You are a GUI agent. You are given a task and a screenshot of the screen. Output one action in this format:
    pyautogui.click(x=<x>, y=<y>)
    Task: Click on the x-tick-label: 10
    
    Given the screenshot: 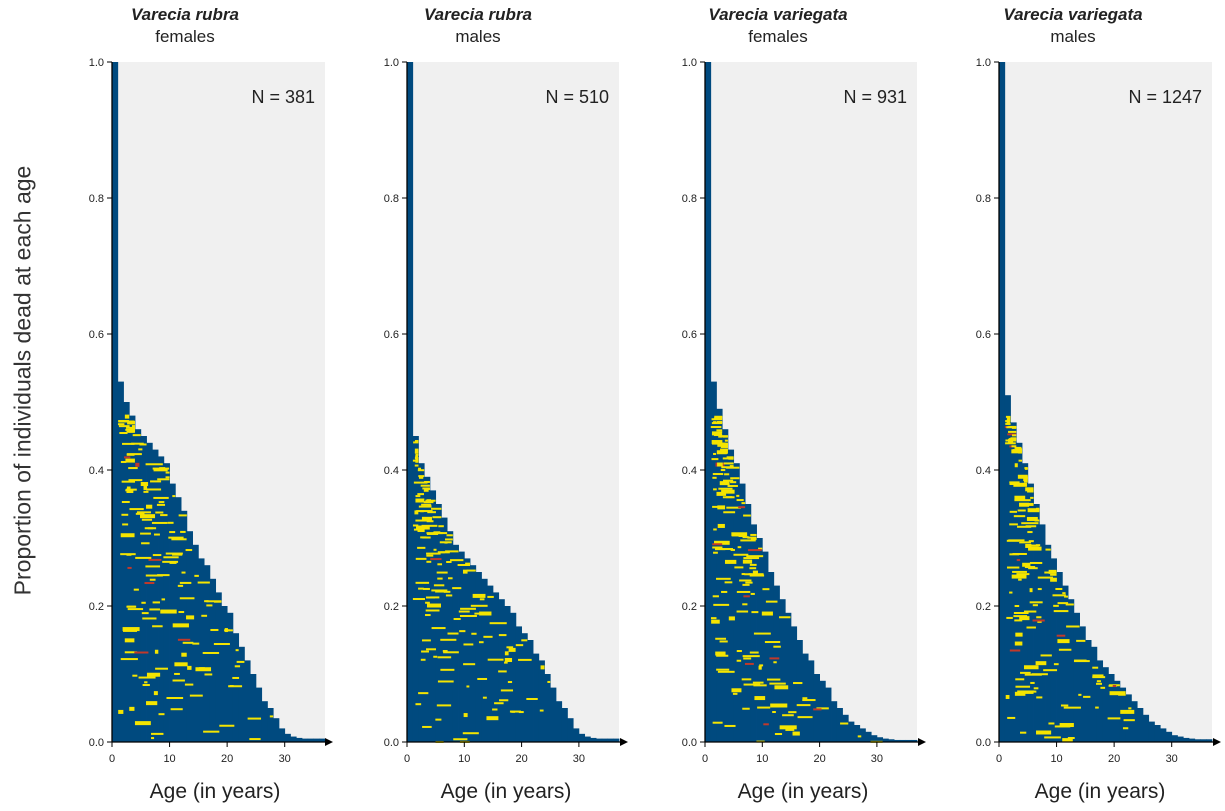 What is the action you would take?
    pyautogui.click(x=1056, y=759)
    